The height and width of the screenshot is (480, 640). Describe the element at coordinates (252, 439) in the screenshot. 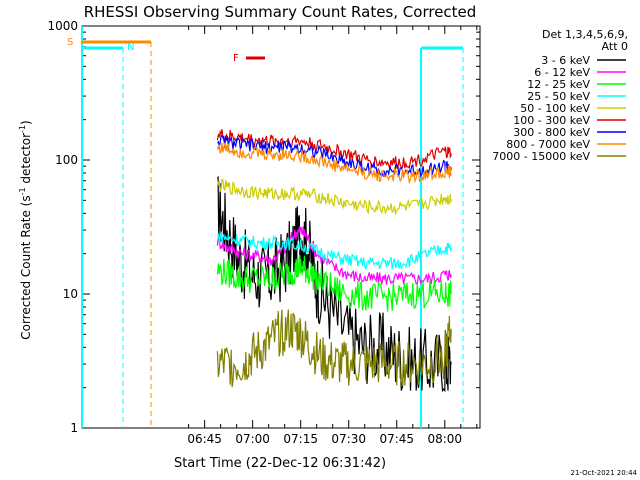

I see `x-tick-label: 07:00` at that location.